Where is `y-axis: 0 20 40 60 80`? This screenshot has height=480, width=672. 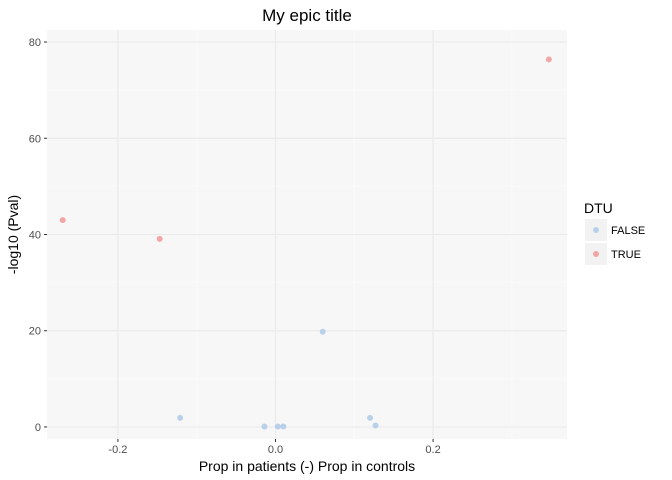
y-axis: 0 20 40 60 80 is located at coordinates (38, 235).